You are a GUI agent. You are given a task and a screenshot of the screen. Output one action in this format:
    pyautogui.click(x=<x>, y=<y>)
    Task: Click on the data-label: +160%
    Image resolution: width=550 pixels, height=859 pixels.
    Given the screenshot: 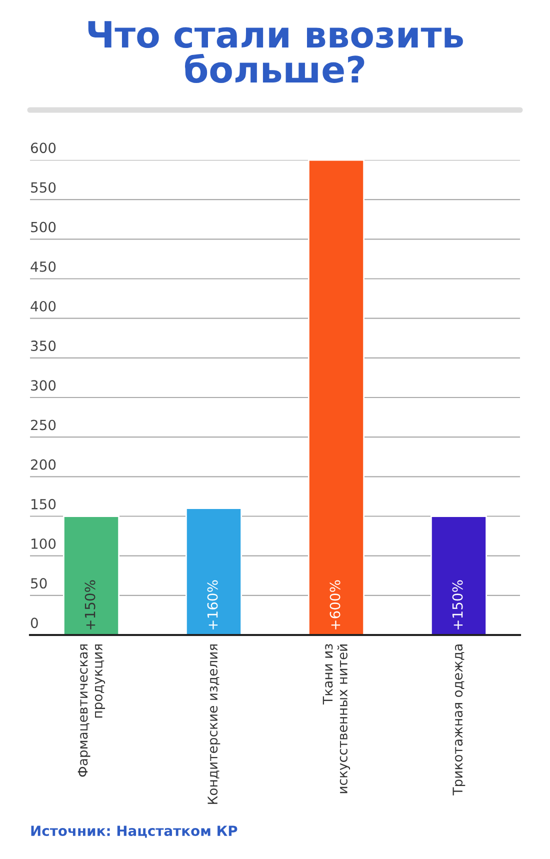 What is the action you would take?
    pyautogui.click(x=212, y=605)
    